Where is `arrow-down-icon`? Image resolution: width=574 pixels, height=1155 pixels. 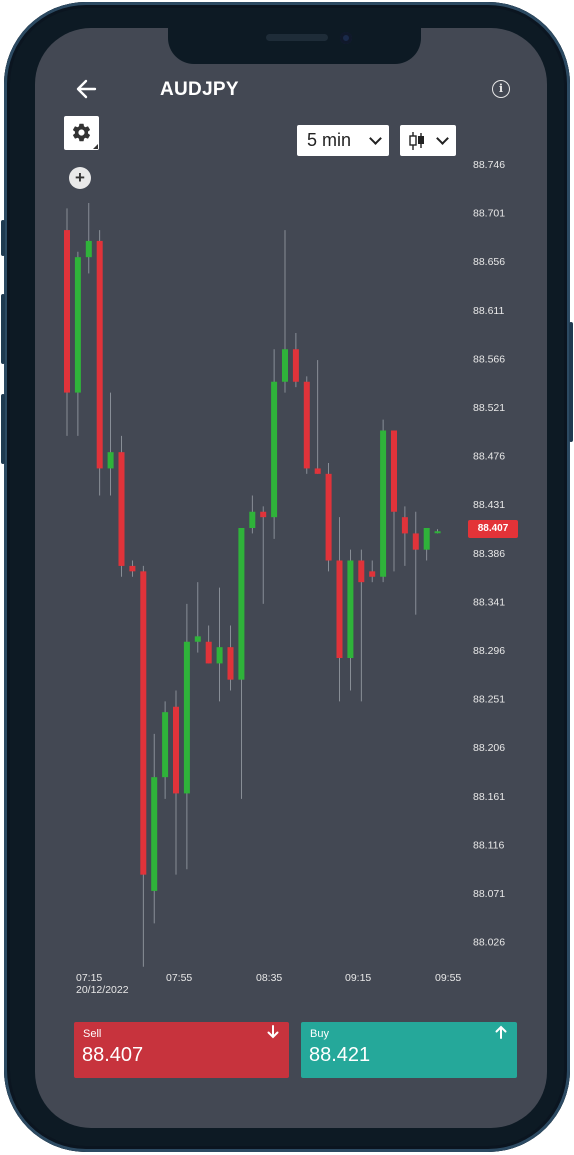 arrow-down-icon is located at coordinates (273, 1033).